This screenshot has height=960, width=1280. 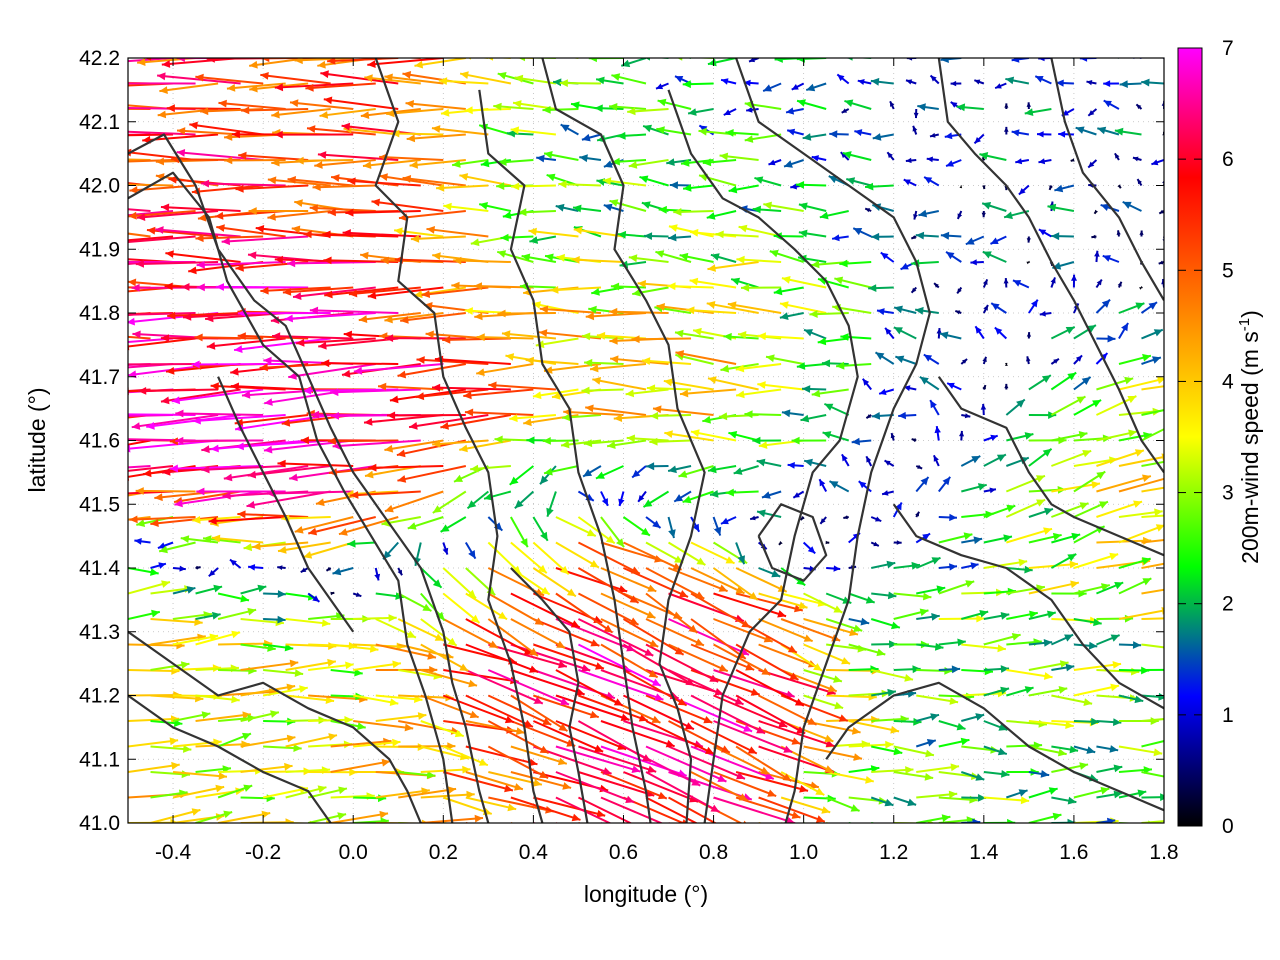 What do you see at coordinates (99, 186) in the screenshot?
I see `y-tick-label: 42.0` at bounding box center [99, 186].